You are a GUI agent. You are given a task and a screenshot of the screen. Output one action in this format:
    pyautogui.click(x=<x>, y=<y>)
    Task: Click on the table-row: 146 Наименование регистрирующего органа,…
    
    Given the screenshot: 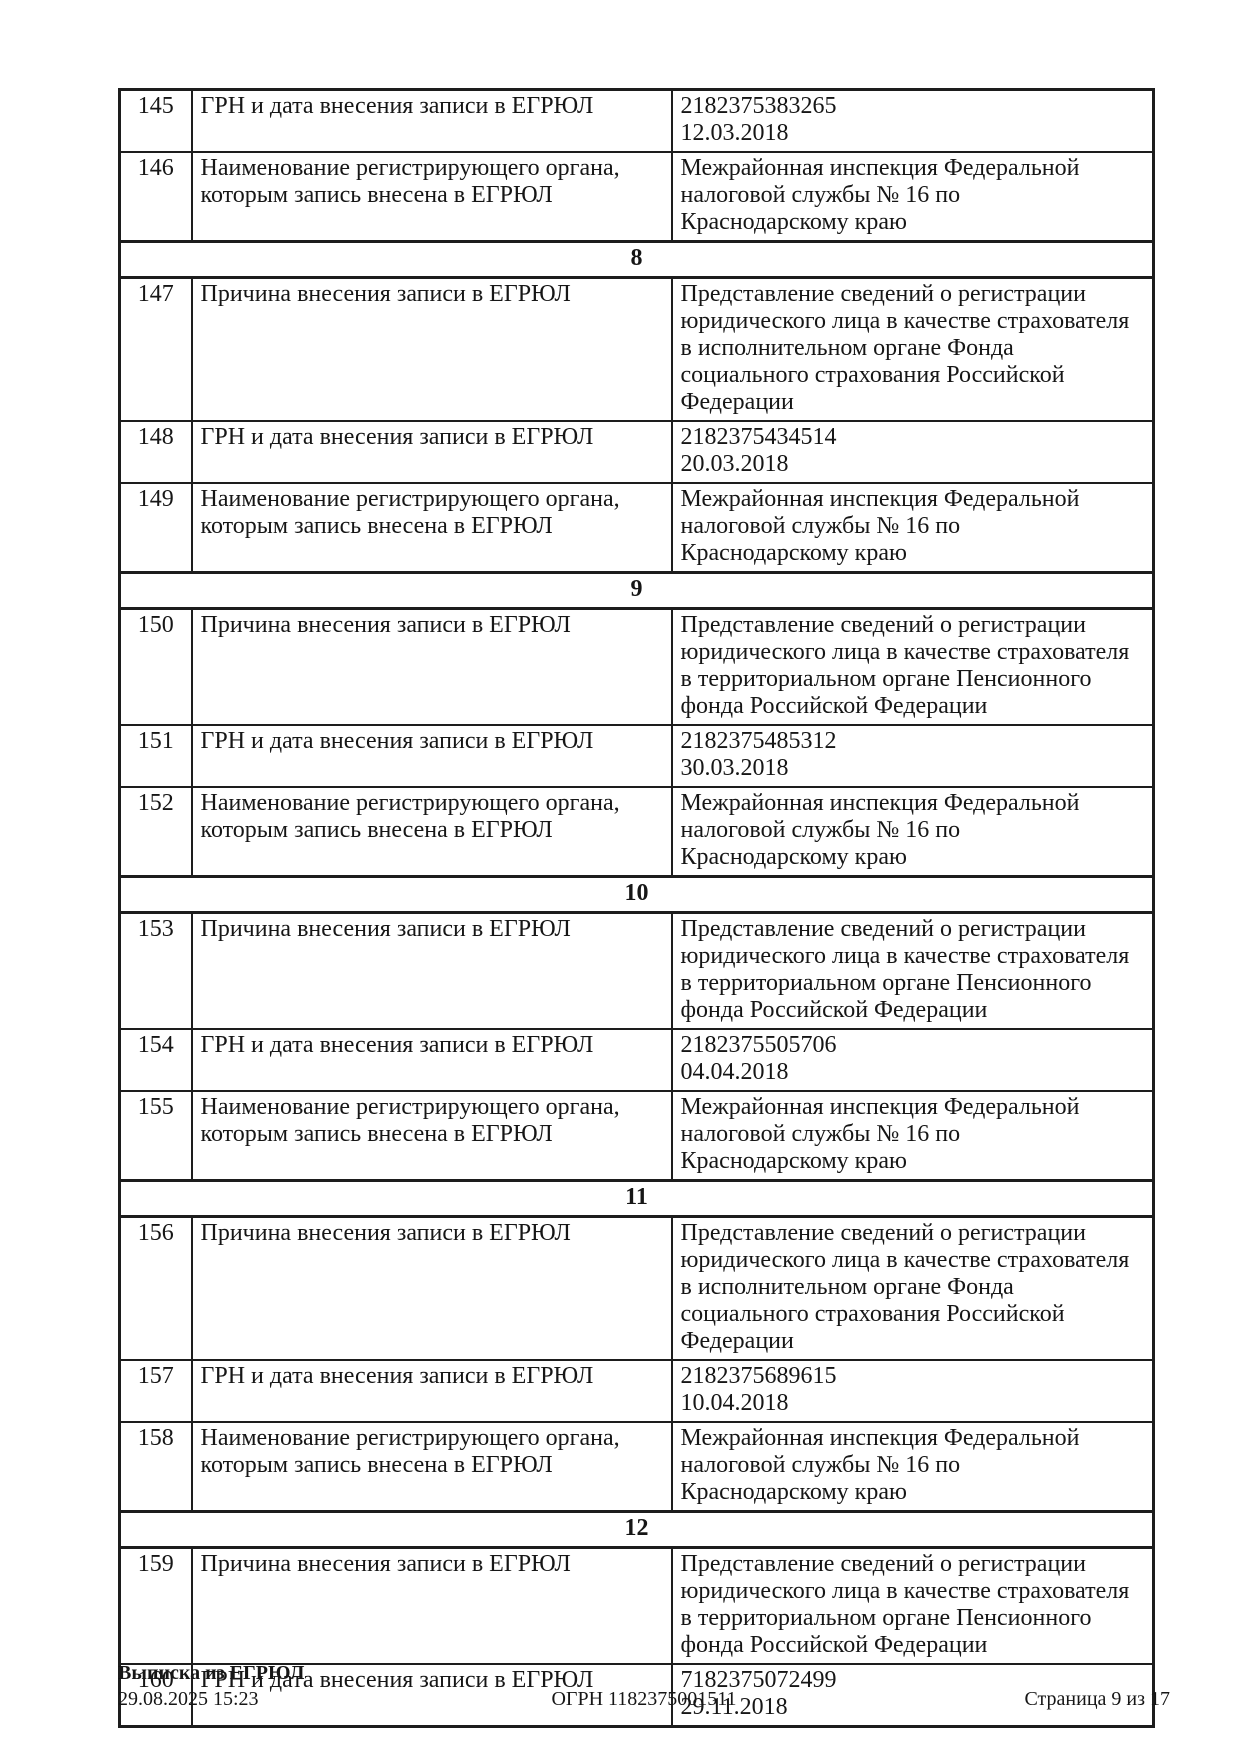 What is the action you would take?
    pyautogui.click(x=636, y=197)
    